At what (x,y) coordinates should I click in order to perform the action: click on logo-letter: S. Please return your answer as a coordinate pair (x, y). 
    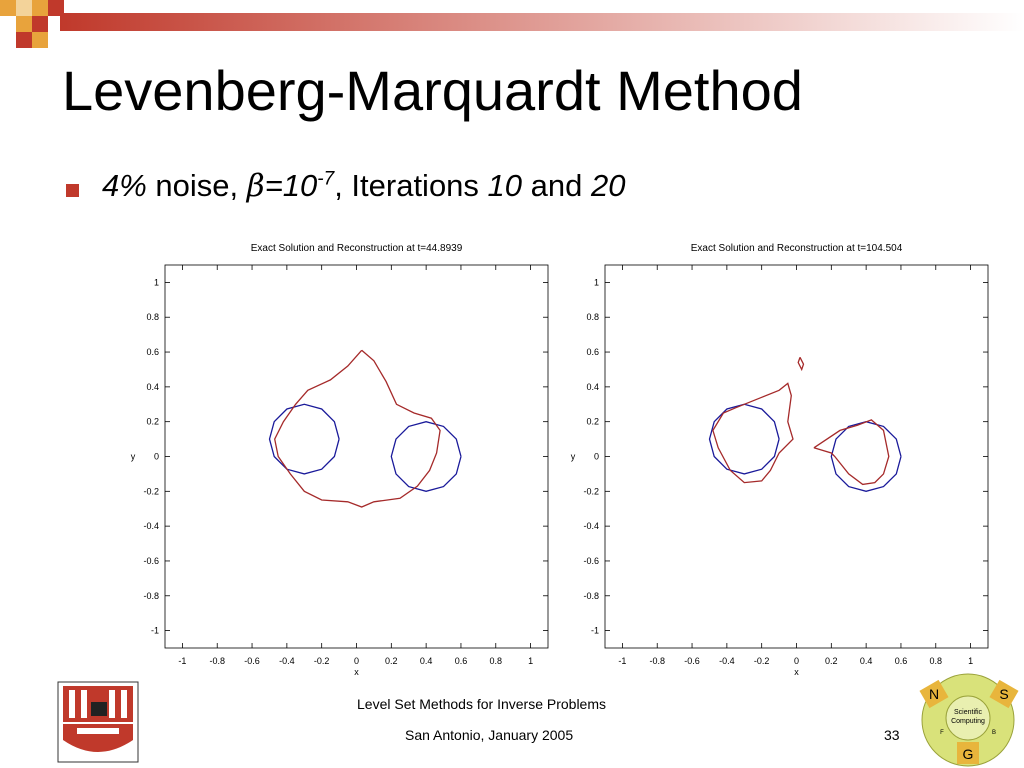
    Looking at the image, I should click on (1003, 694).